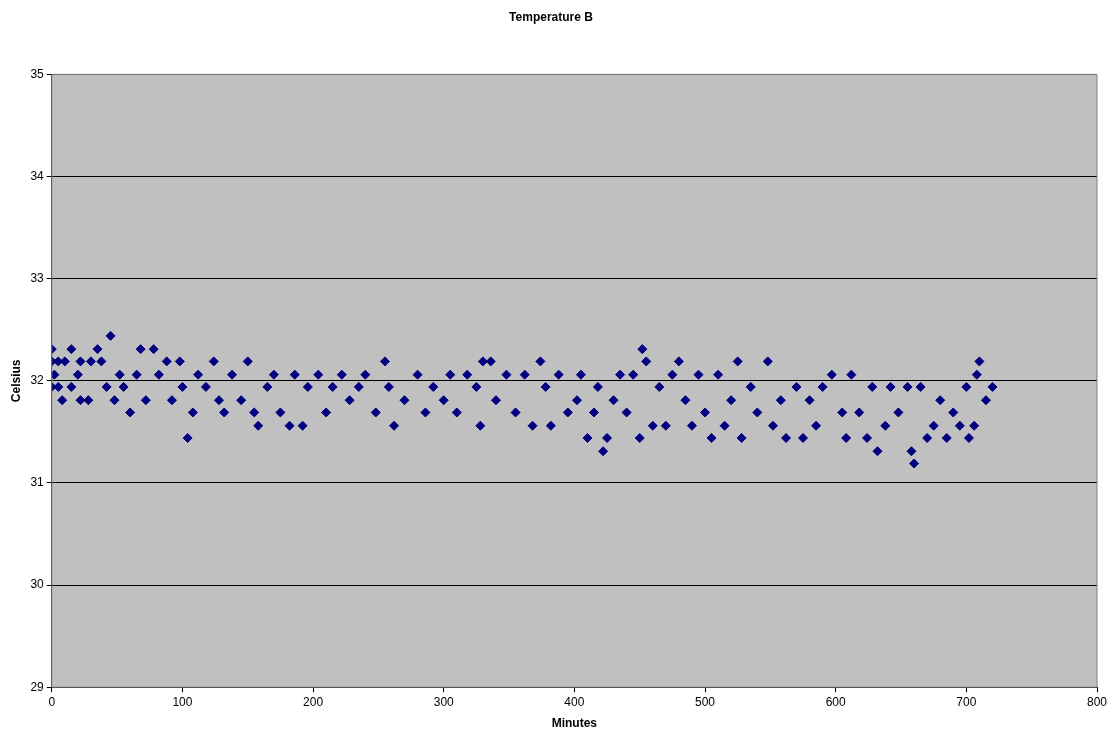 The height and width of the screenshot is (740, 1117). I want to click on x-tick-label: 600, so click(836, 701).